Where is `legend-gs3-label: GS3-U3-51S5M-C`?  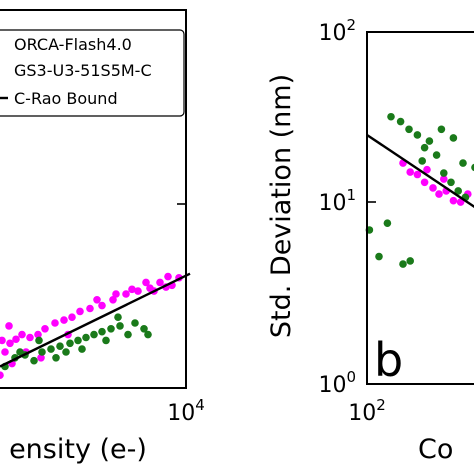 legend-gs3-label: GS3-U3-51S5M-C is located at coordinates (83, 70).